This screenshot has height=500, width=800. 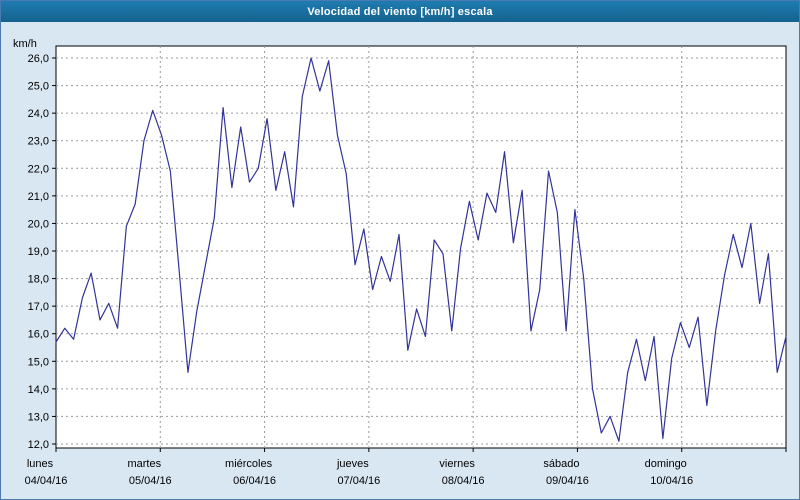 I want to click on x-day-label: viernes, so click(x=457, y=464).